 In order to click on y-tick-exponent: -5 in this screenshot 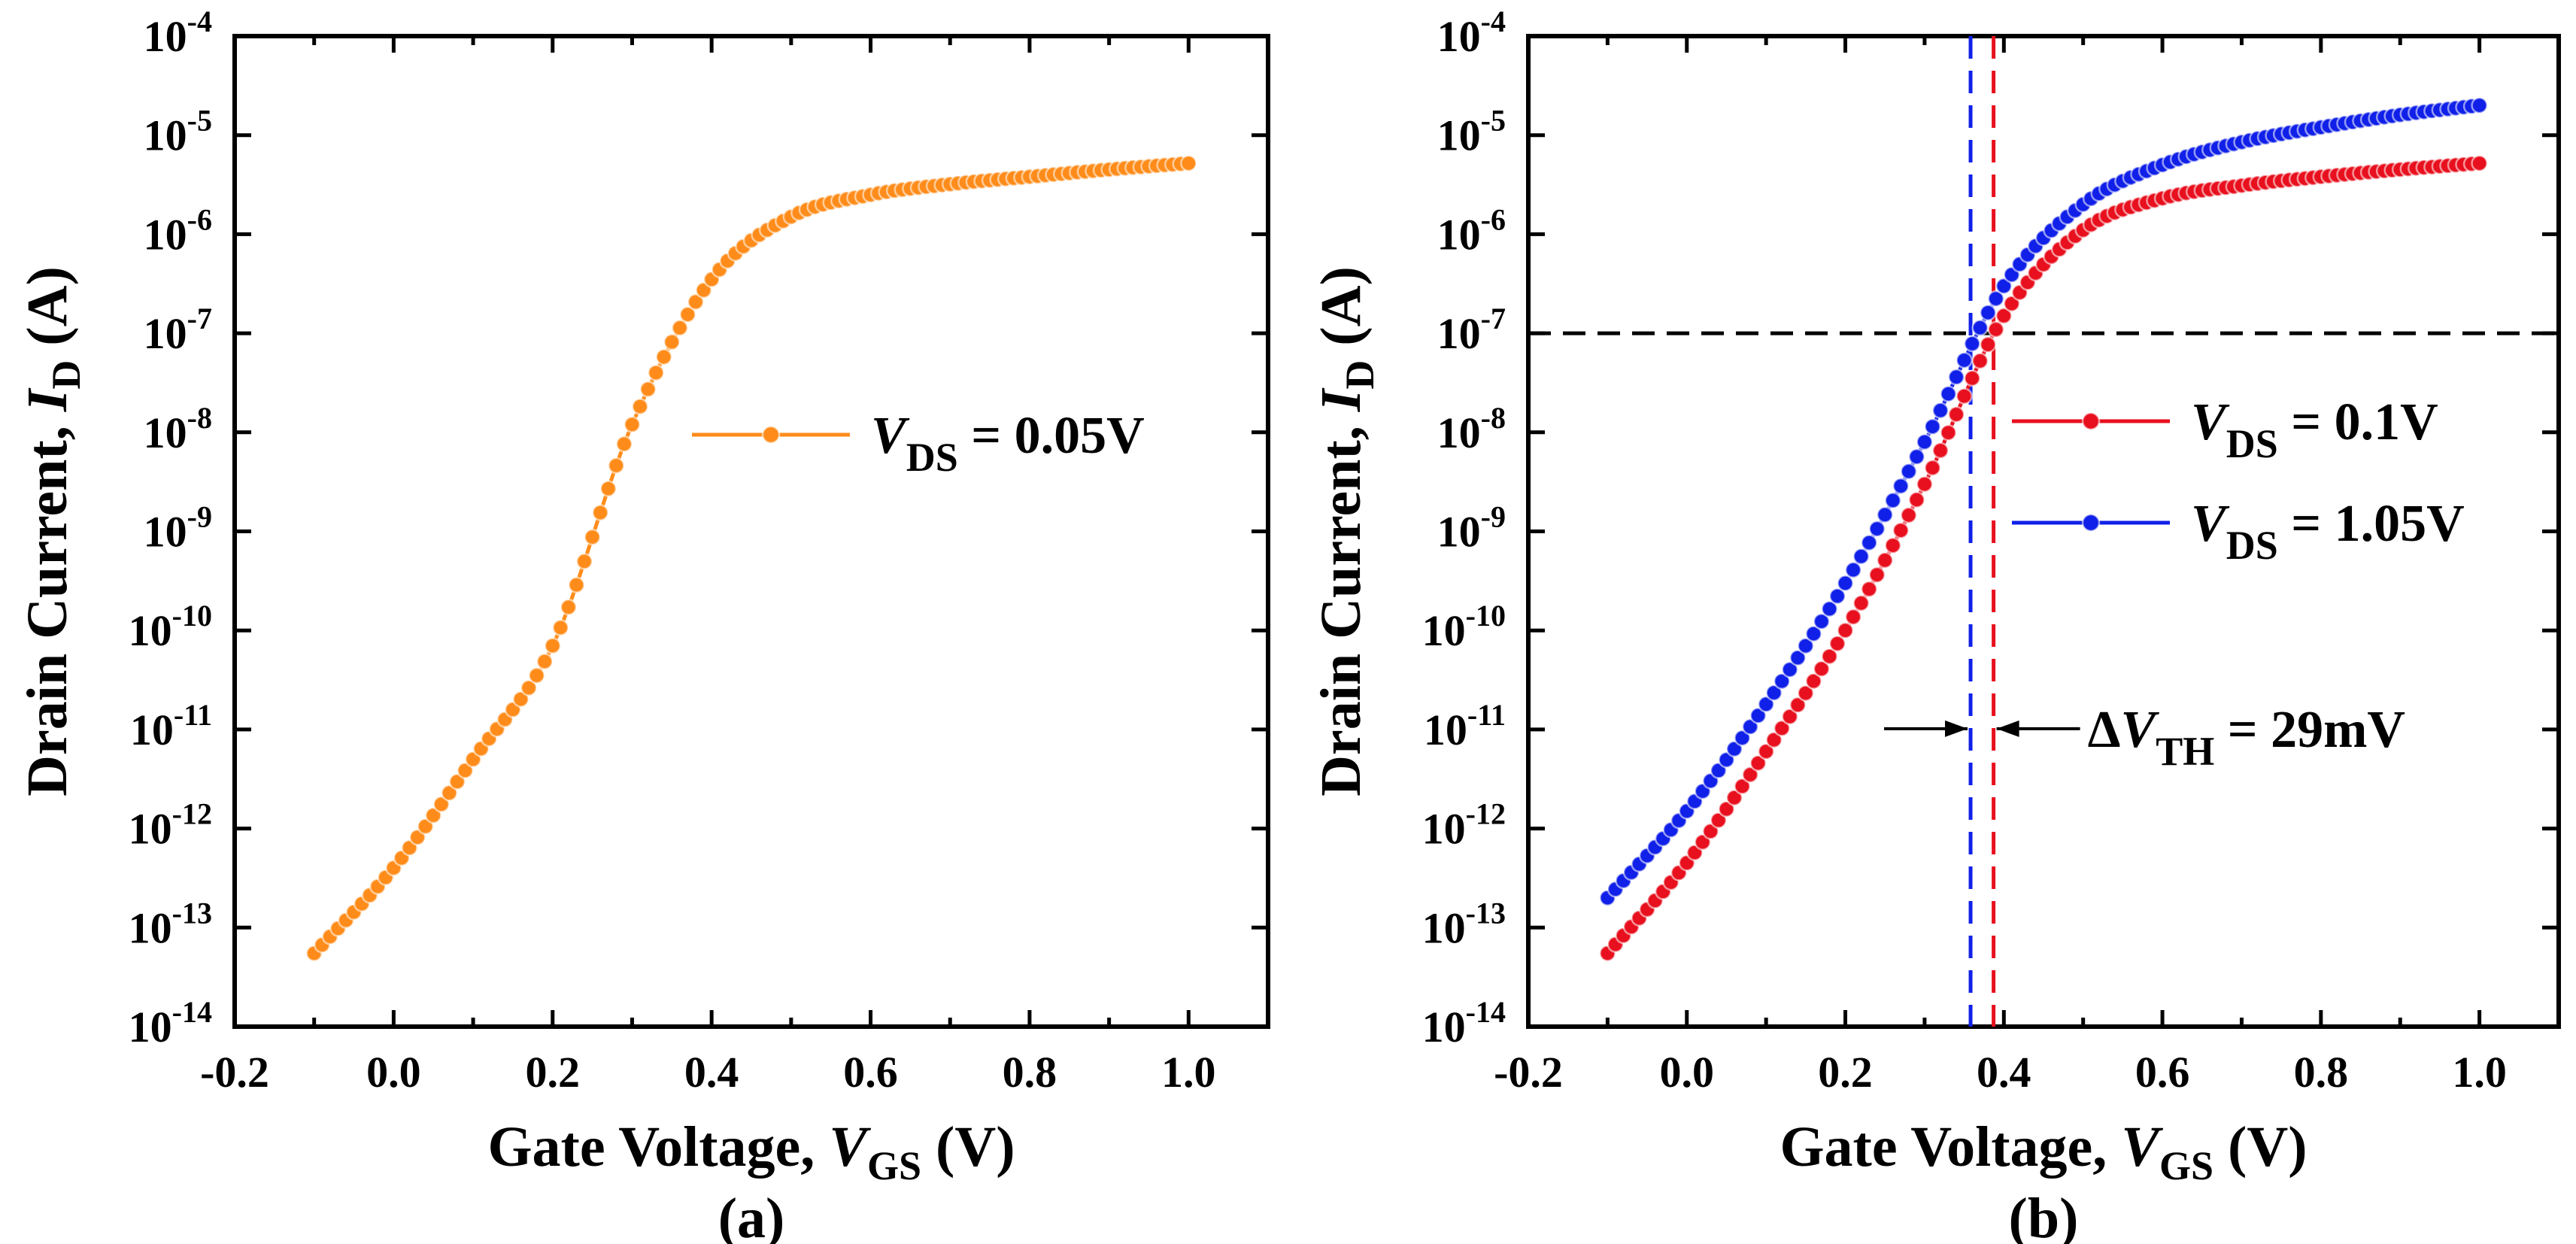, I will do `click(1493, 121)`.